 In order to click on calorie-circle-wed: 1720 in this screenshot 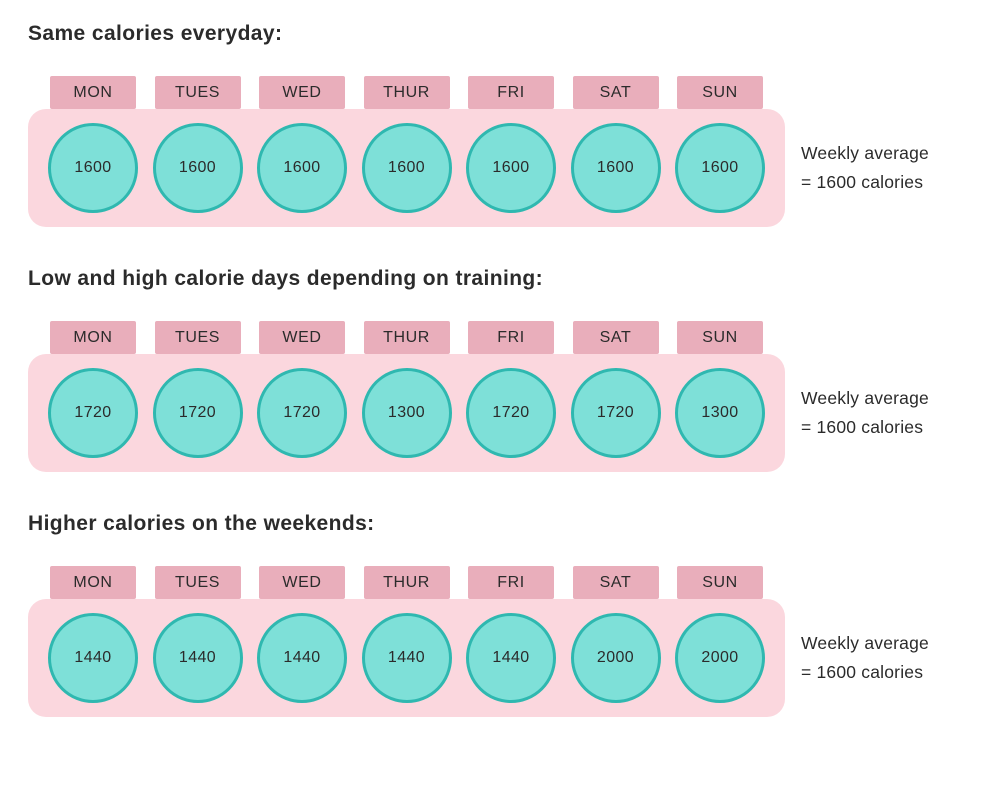, I will do `click(302, 413)`.